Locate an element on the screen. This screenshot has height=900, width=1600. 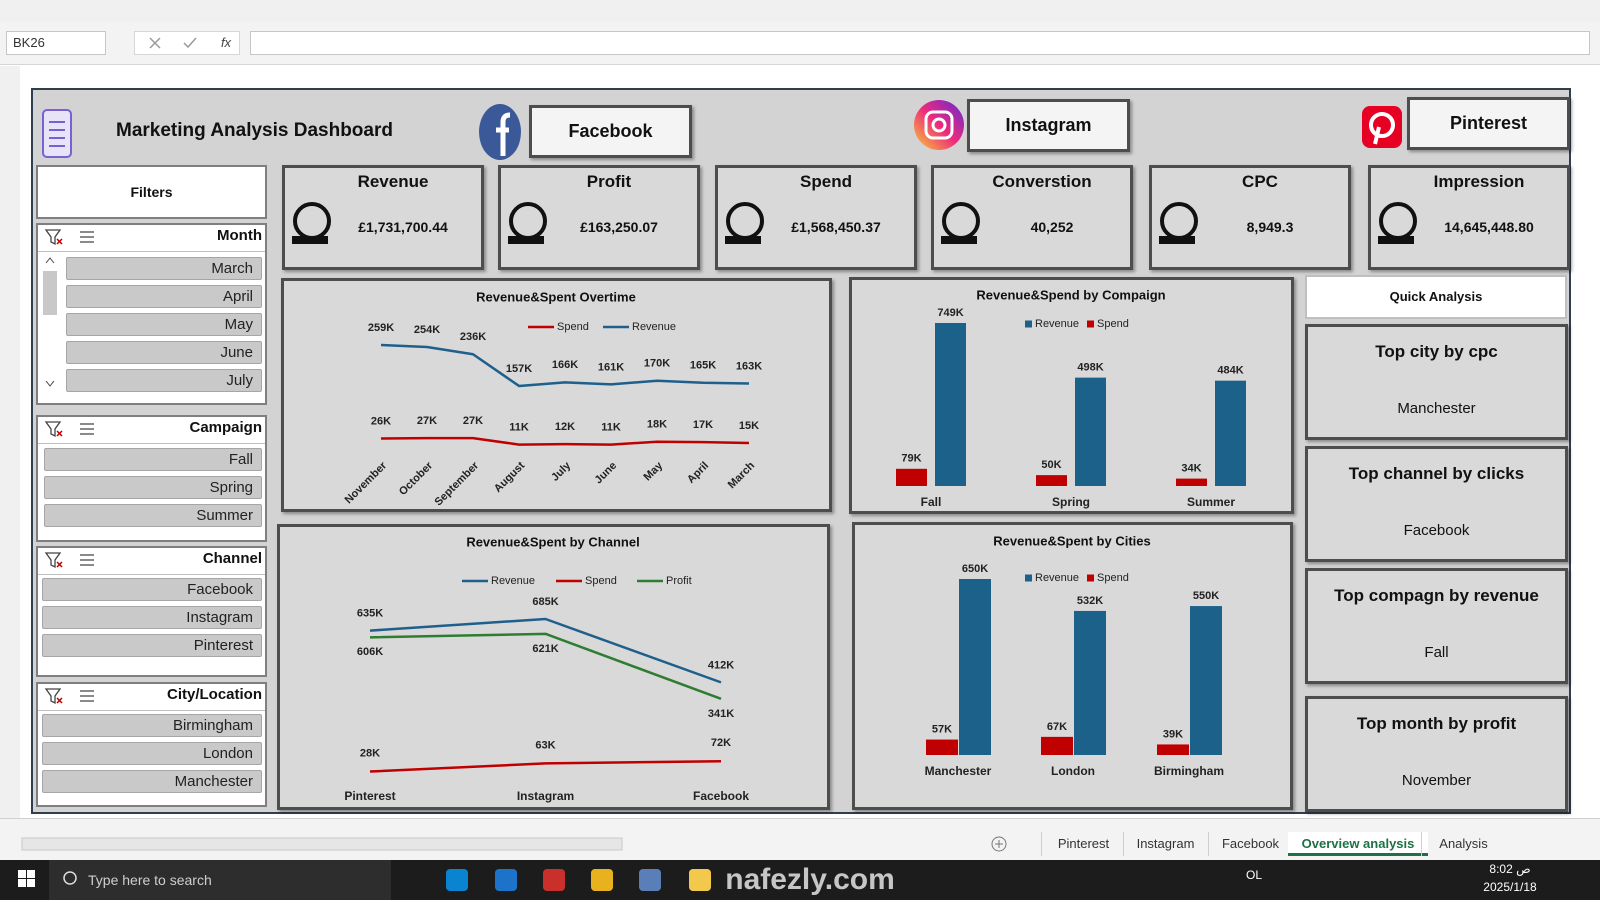
kpi-value: £1,731,700.44 is located at coordinates (403, 227).